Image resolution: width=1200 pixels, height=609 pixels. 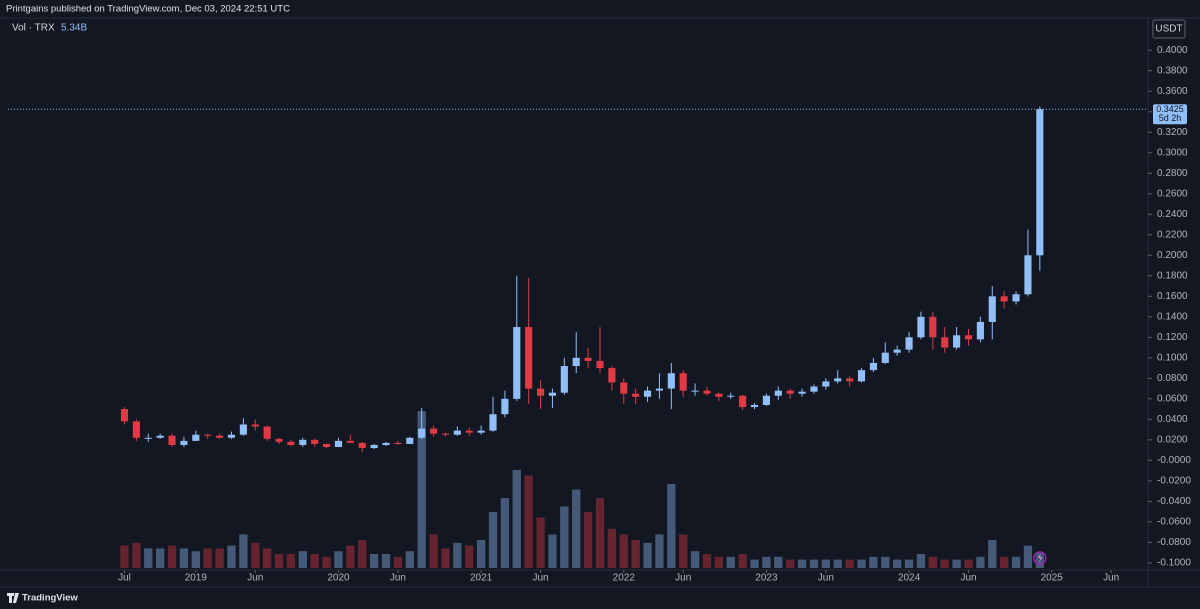 What do you see at coordinates (196, 578) in the screenshot?
I see `x-tick-label: 2019` at bounding box center [196, 578].